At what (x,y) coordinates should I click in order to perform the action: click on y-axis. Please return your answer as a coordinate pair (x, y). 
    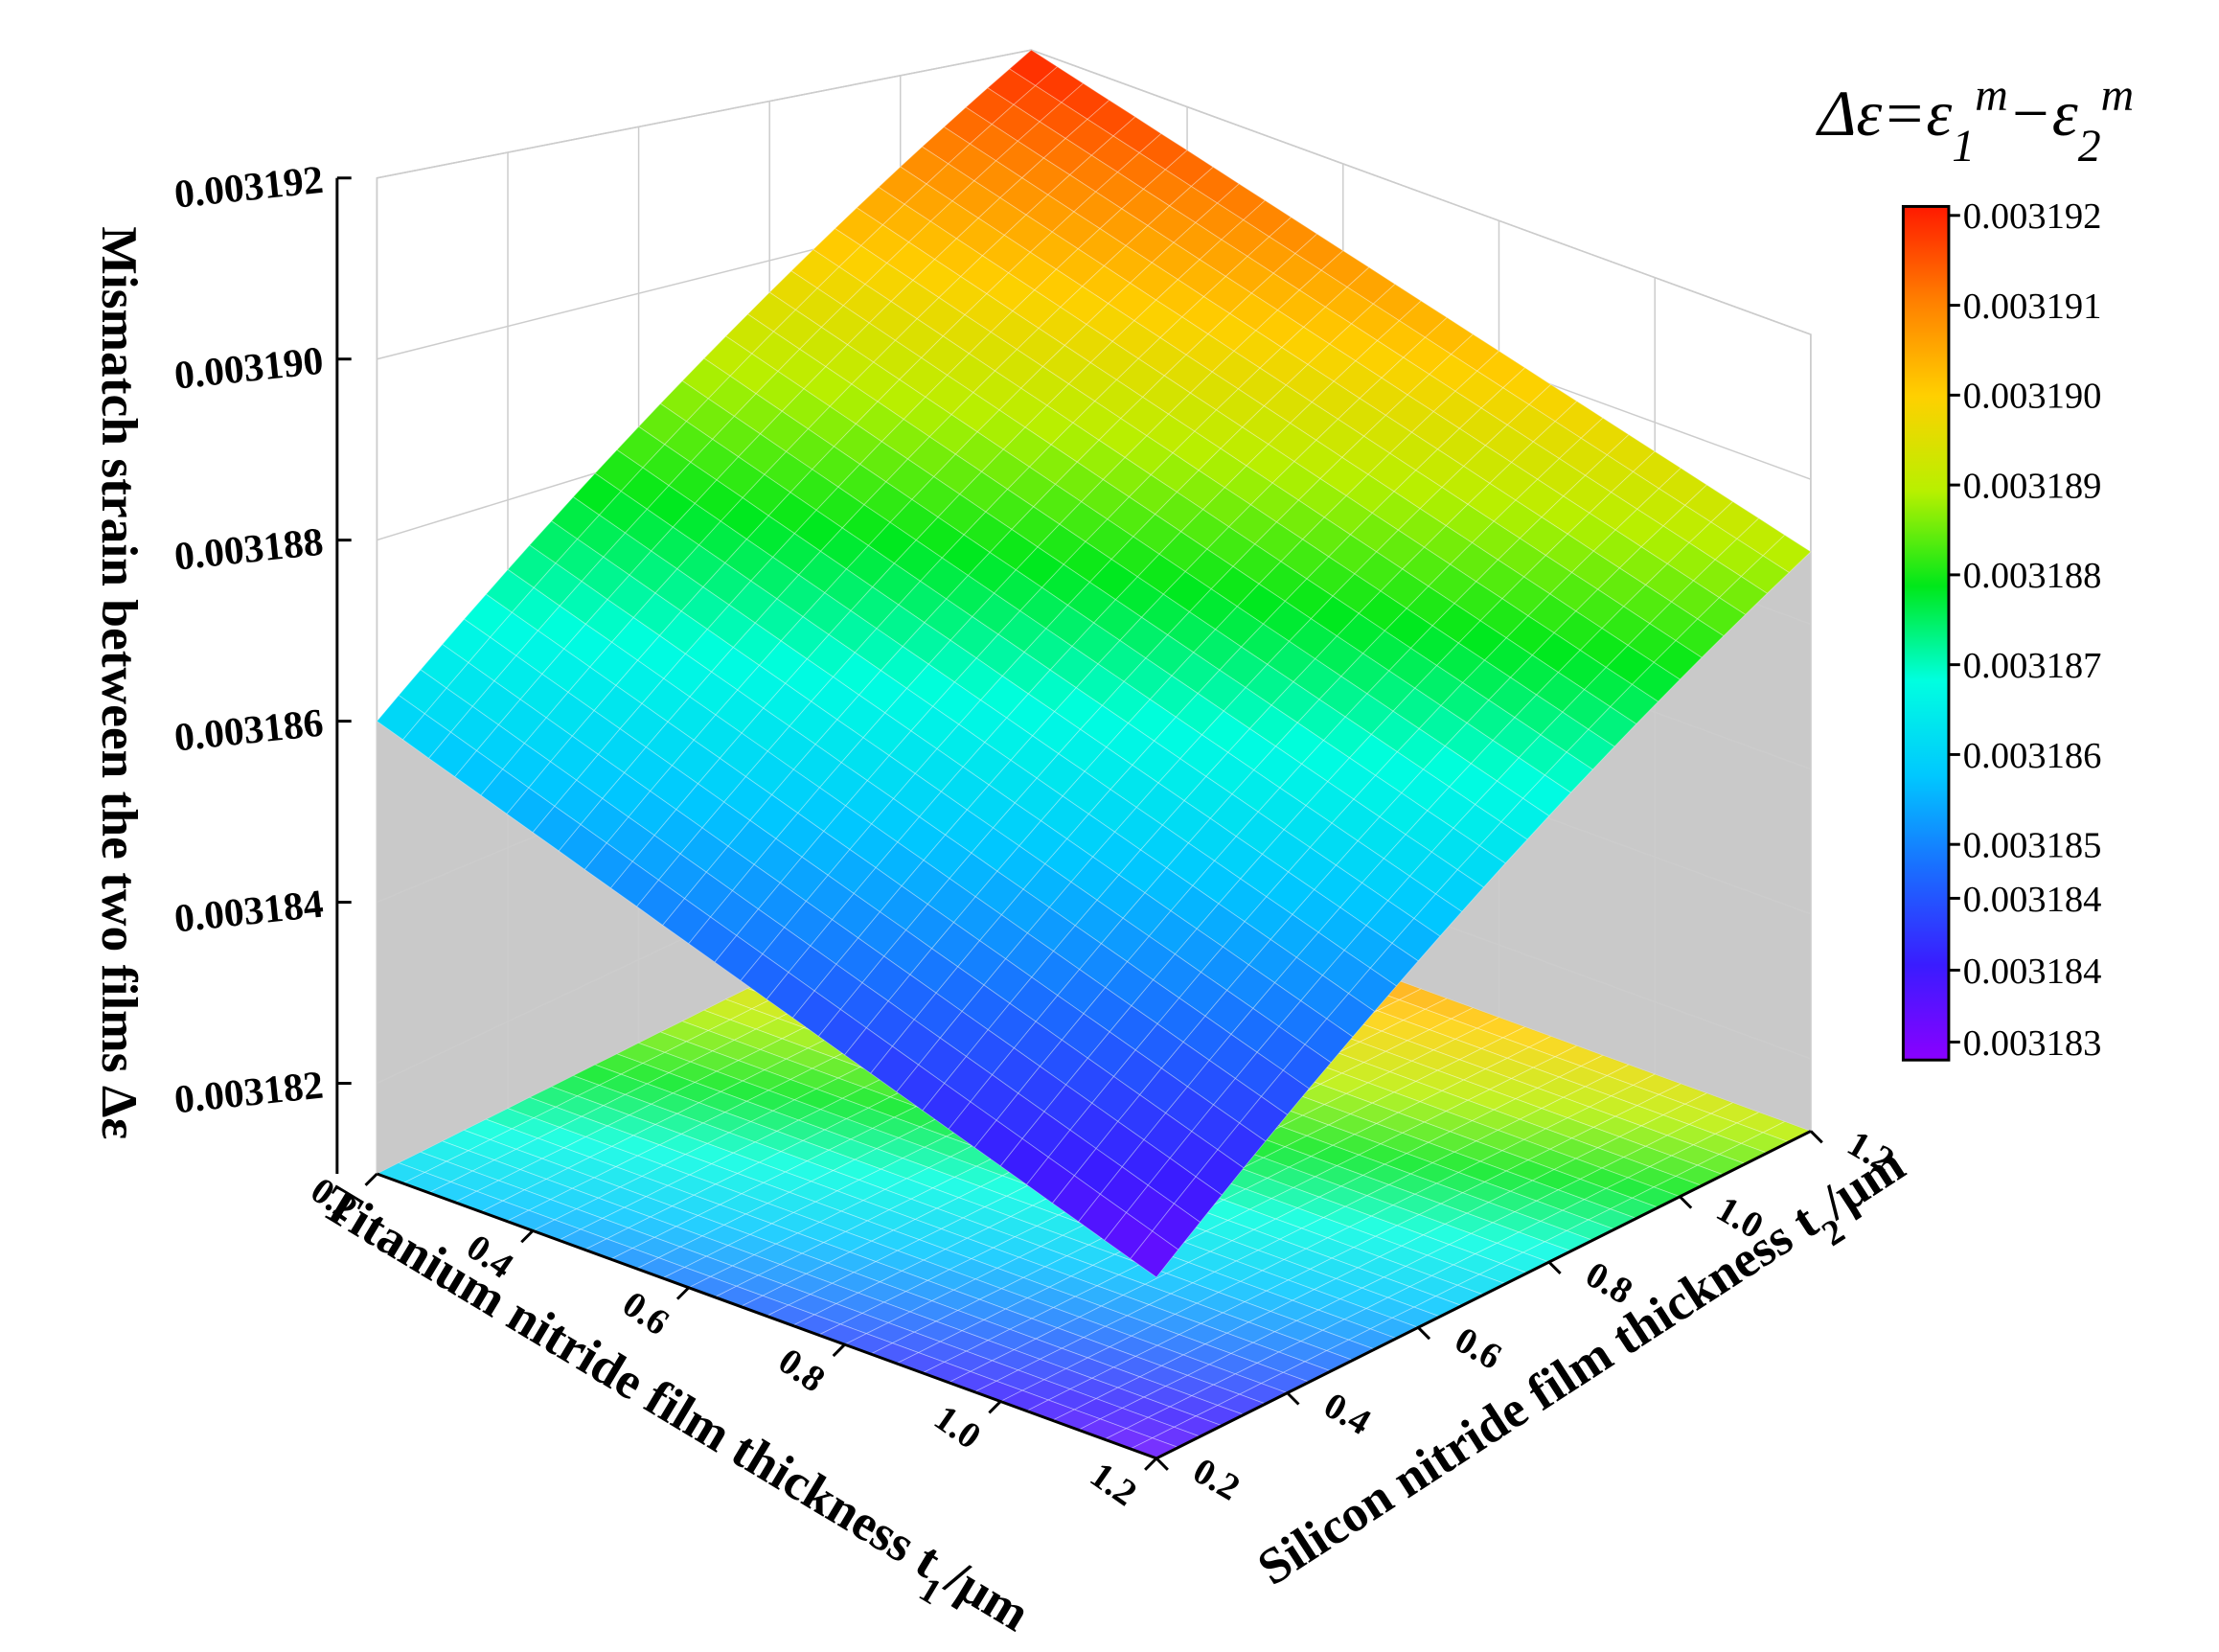
    Looking at the image, I should click on (1483, 1295).